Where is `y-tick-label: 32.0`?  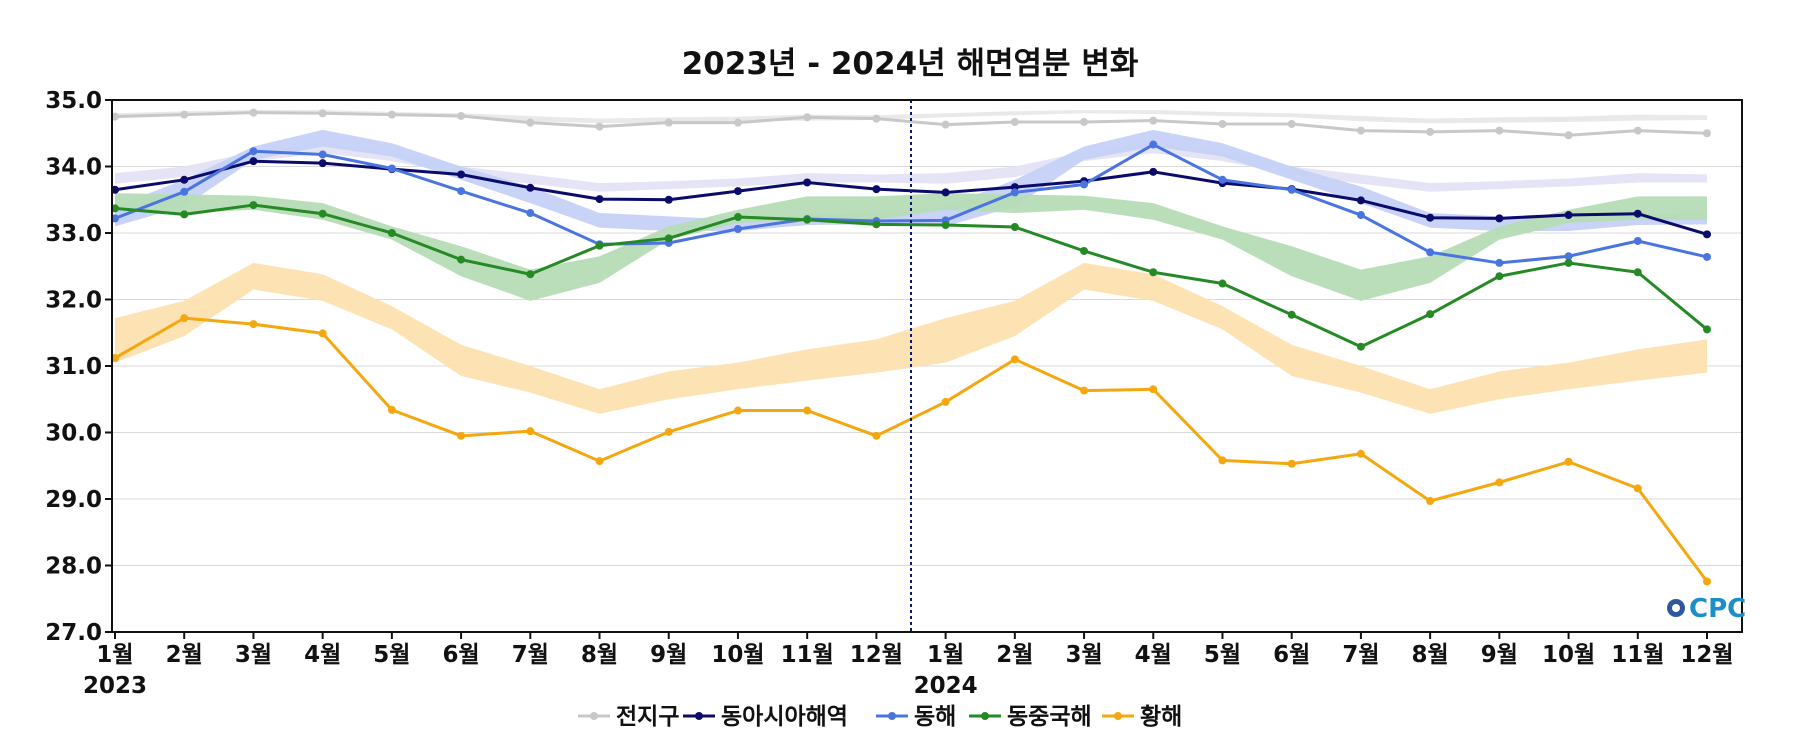
y-tick-label: 32.0 is located at coordinates (73, 301).